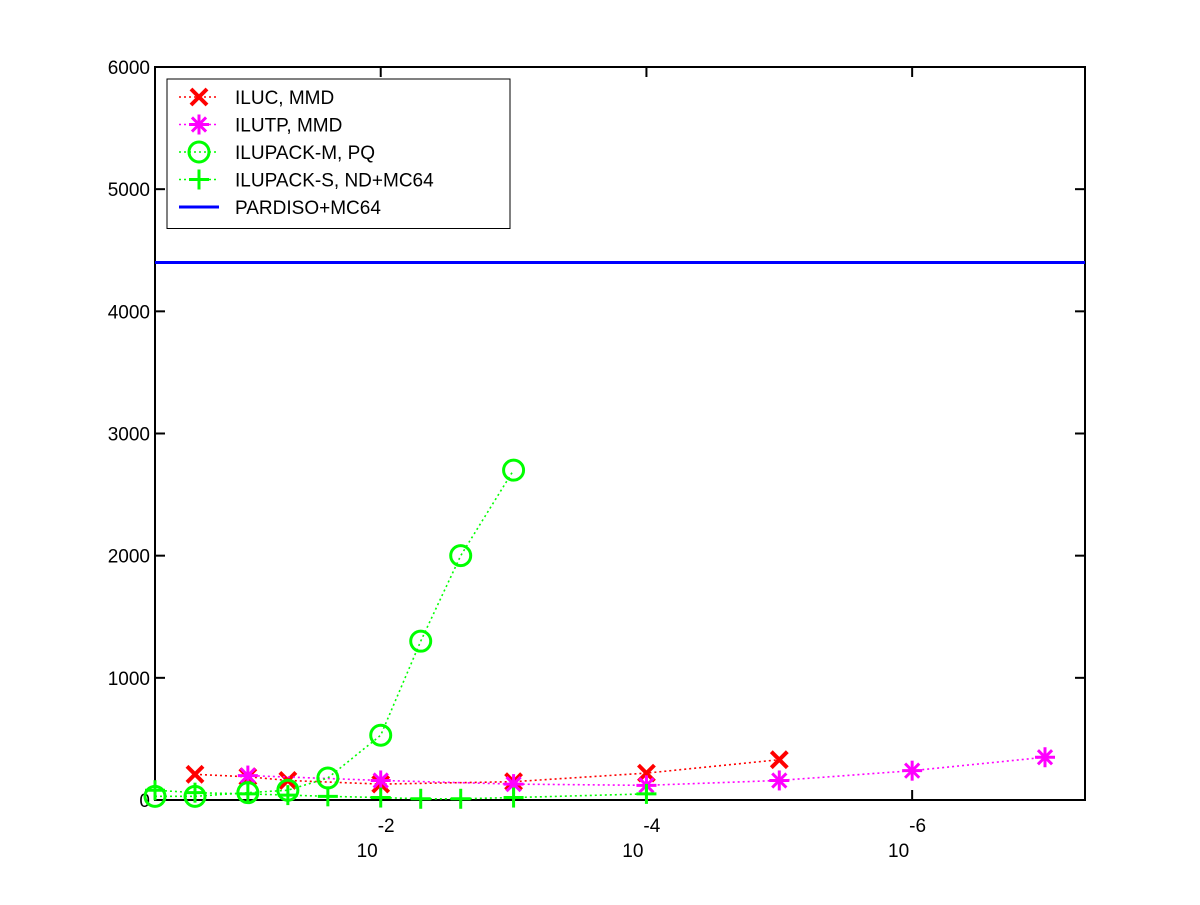  I want to click on y-tick-label: 0, so click(144, 801).